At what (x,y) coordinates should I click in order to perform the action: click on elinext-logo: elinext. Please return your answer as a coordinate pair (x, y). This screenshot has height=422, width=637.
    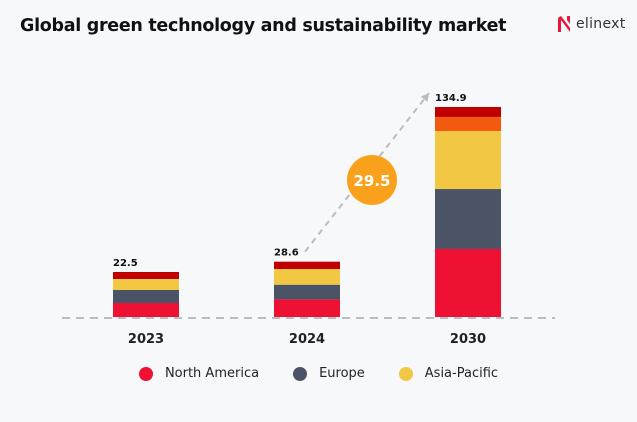
    Looking at the image, I should click on (591, 24).